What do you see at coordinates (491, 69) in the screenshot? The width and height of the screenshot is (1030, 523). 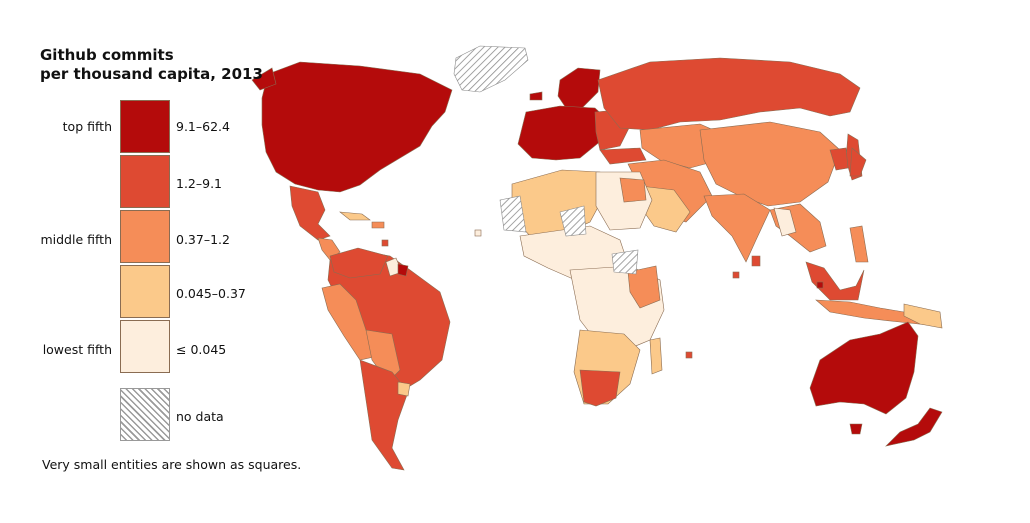 I see `region-greenland` at bounding box center [491, 69].